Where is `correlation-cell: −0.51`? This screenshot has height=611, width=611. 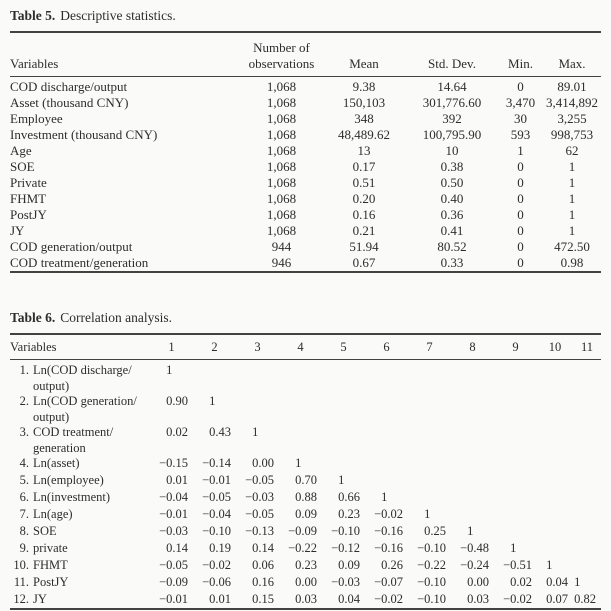 correlation-cell: −0.51 is located at coordinates (517, 565).